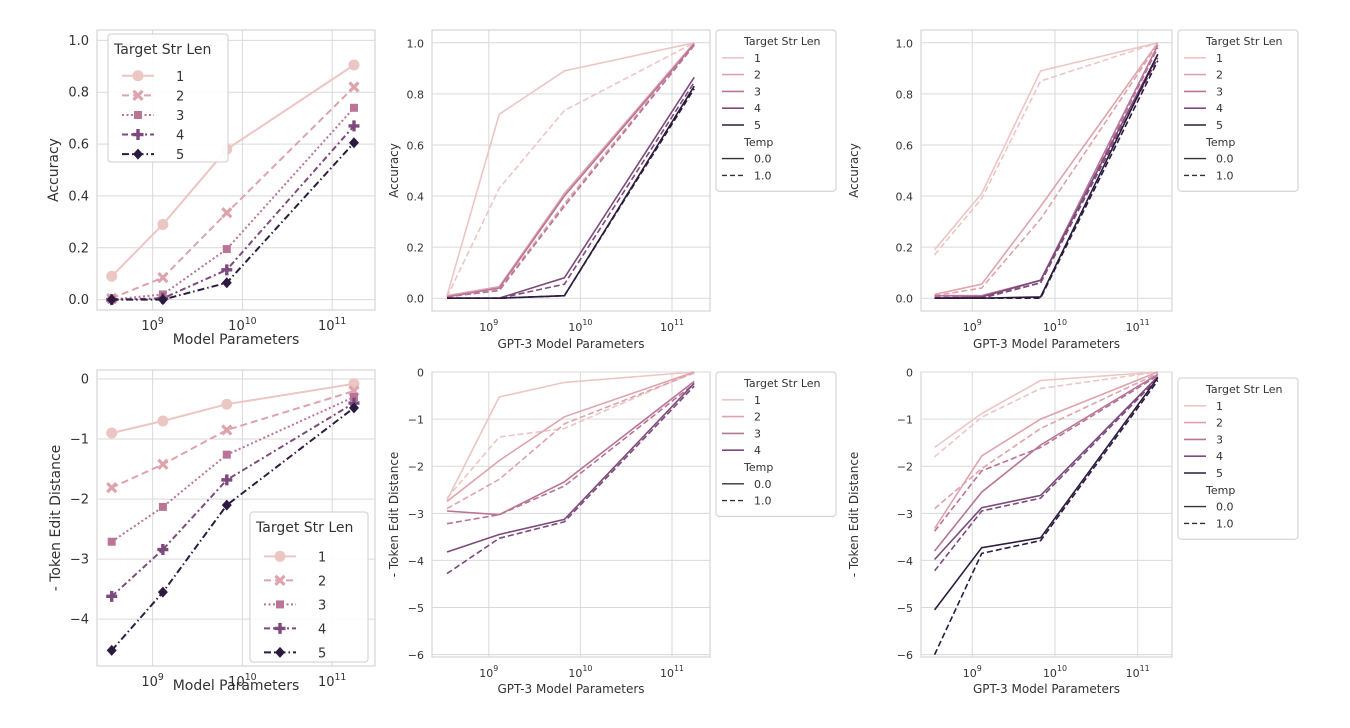  Describe the element at coordinates (763, 501) in the screenshot. I see `legend-style-label: 1.0` at that location.